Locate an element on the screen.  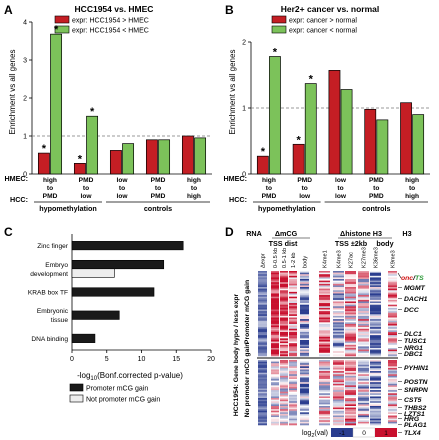
onc-ts-pointer is located at coordinates (399, 275).